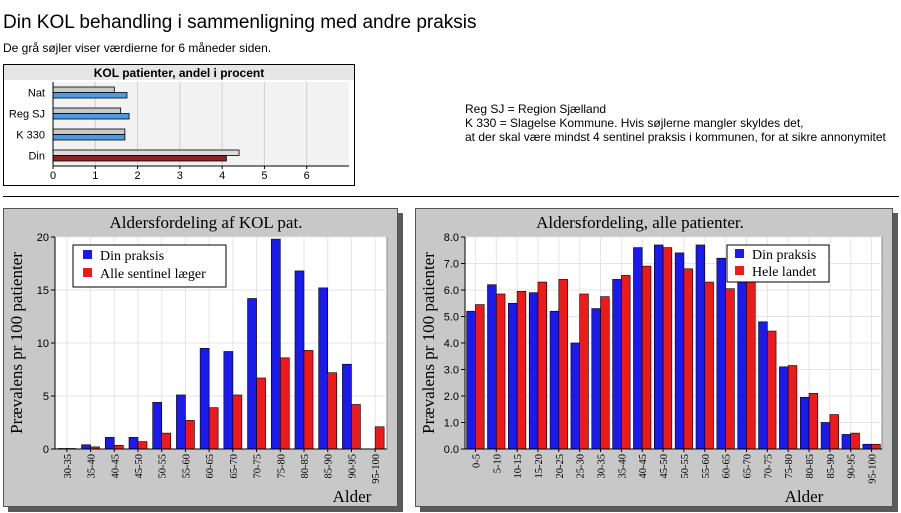 The image size is (901, 513). I want to click on y-tick-label: 8.0, so click(451, 238).